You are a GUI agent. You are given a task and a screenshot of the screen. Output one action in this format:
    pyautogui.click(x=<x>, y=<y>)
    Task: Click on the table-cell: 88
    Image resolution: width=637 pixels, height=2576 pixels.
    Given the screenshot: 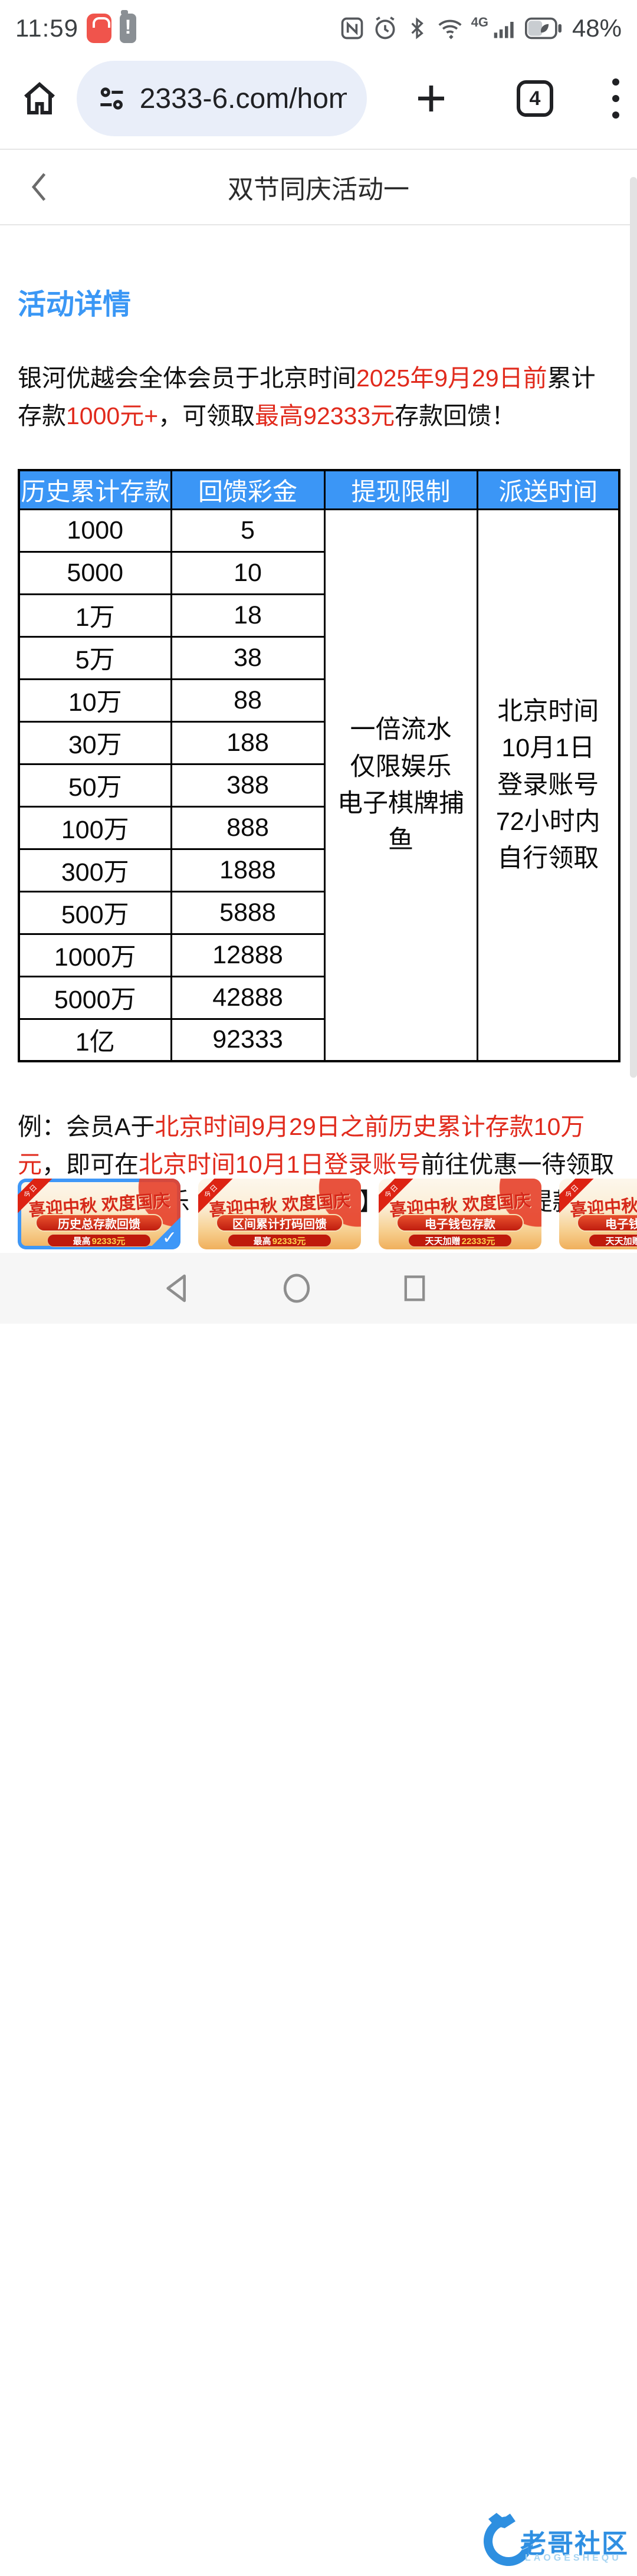 What is the action you would take?
    pyautogui.click(x=248, y=700)
    